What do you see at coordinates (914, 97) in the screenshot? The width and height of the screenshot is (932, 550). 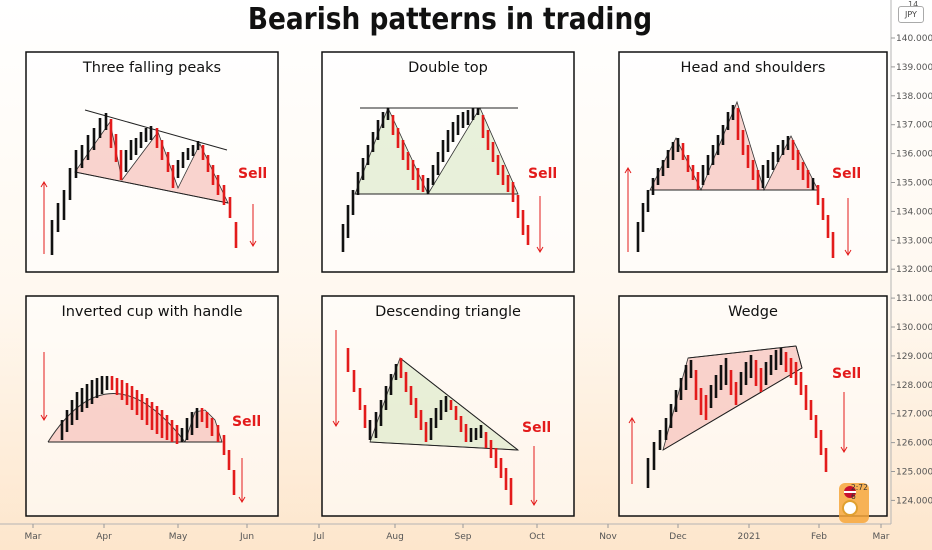 I see `price-tick-label: 138.000` at bounding box center [914, 97].